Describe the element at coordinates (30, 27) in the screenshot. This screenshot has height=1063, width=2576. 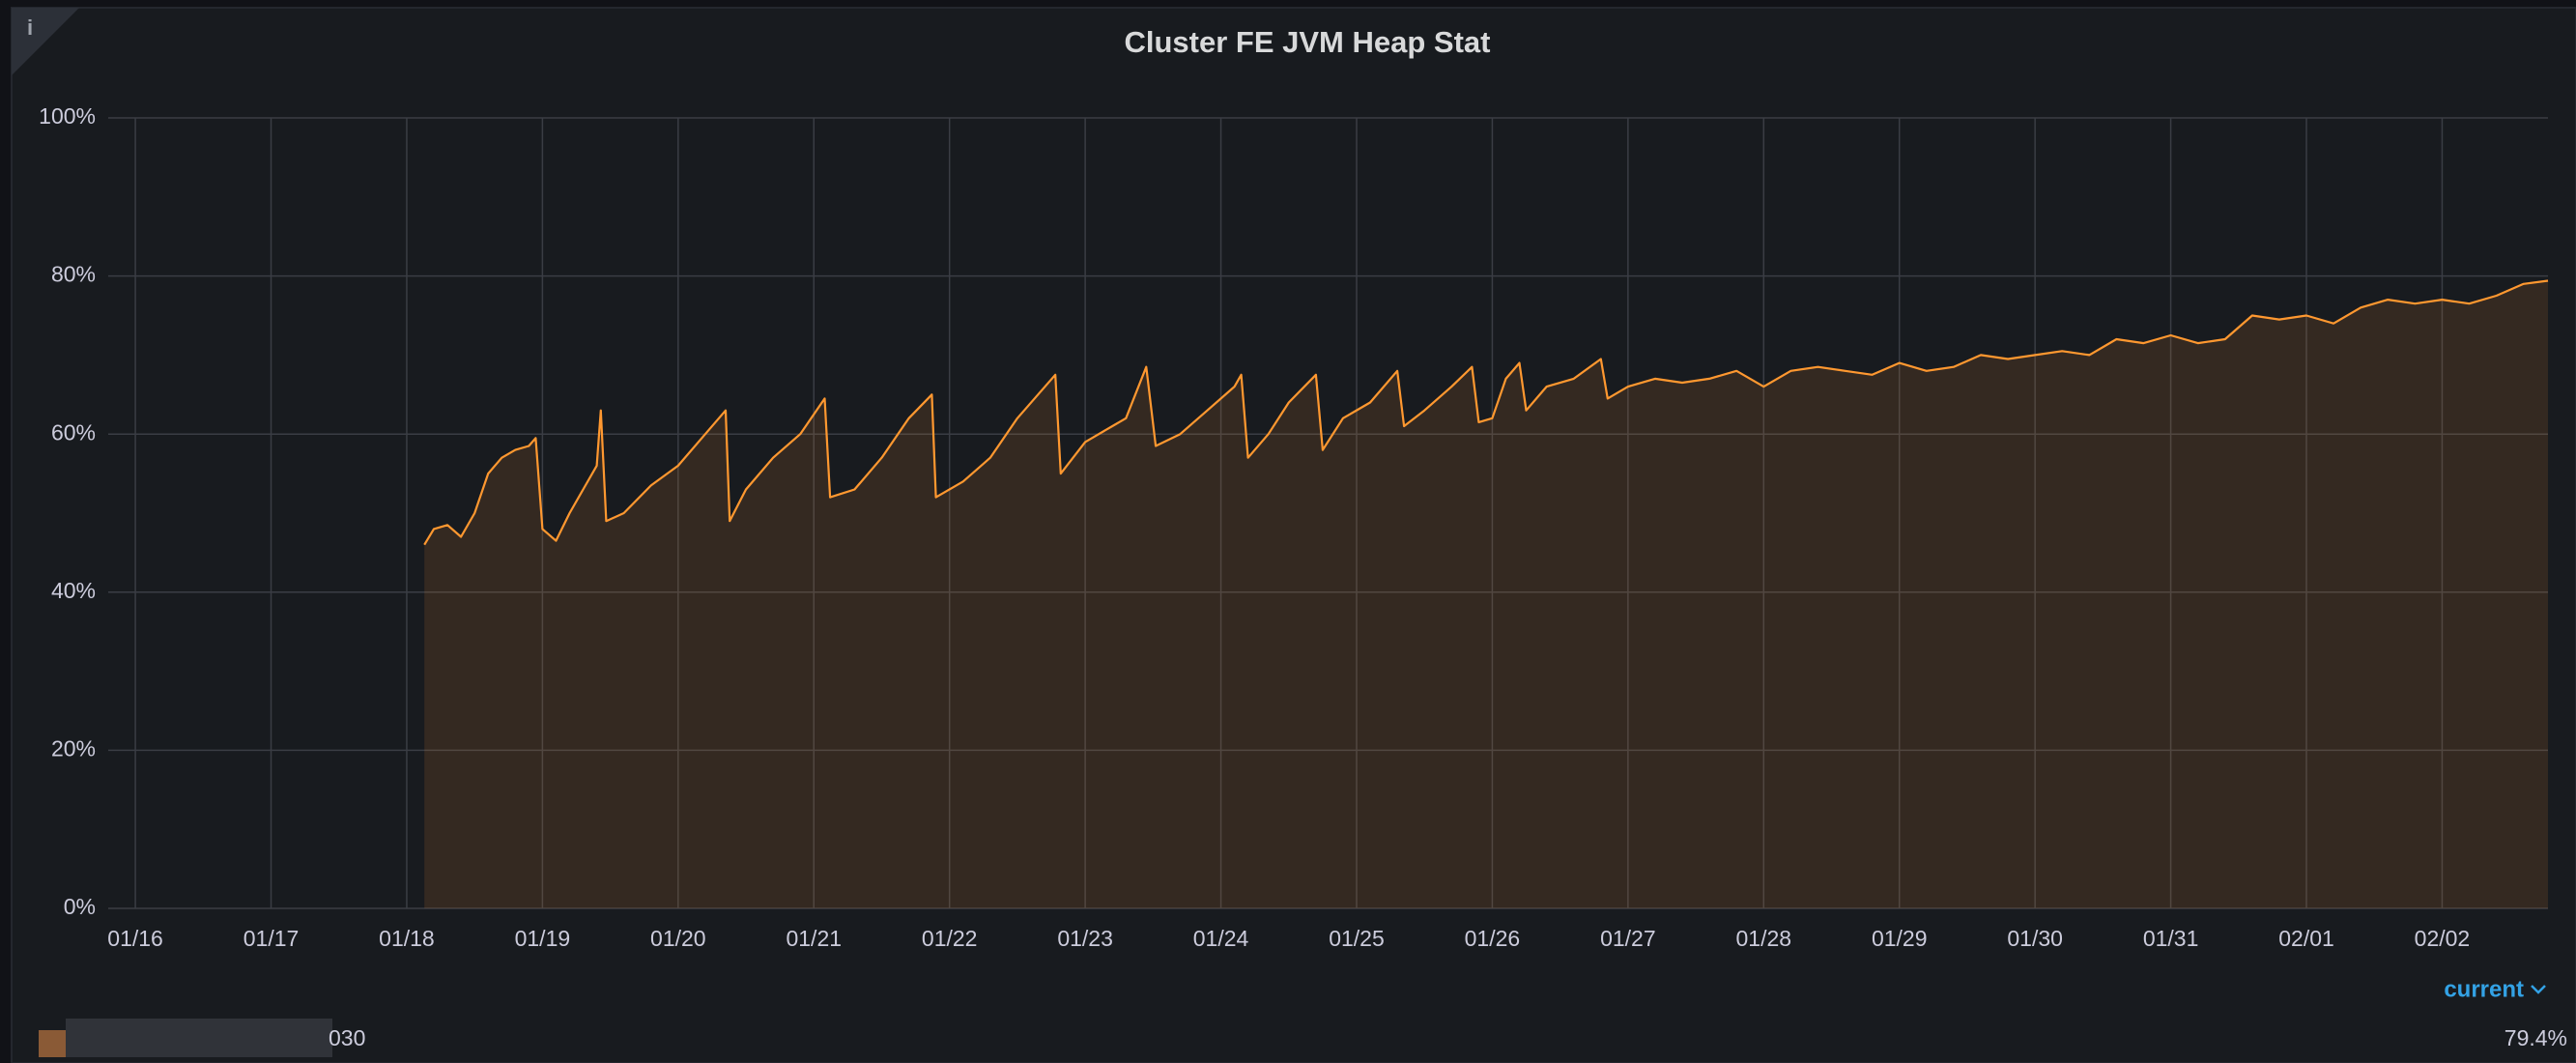
I see `info-icon: i` at that location.